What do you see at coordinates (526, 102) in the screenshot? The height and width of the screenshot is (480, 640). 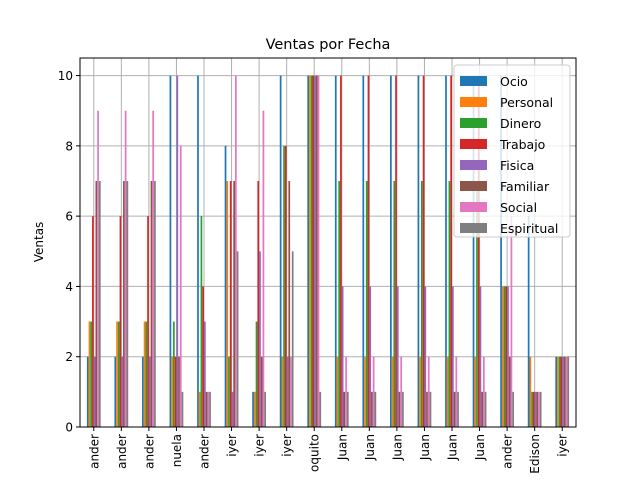 I see `legend-label: Personal` at bounding box center [526, 102].